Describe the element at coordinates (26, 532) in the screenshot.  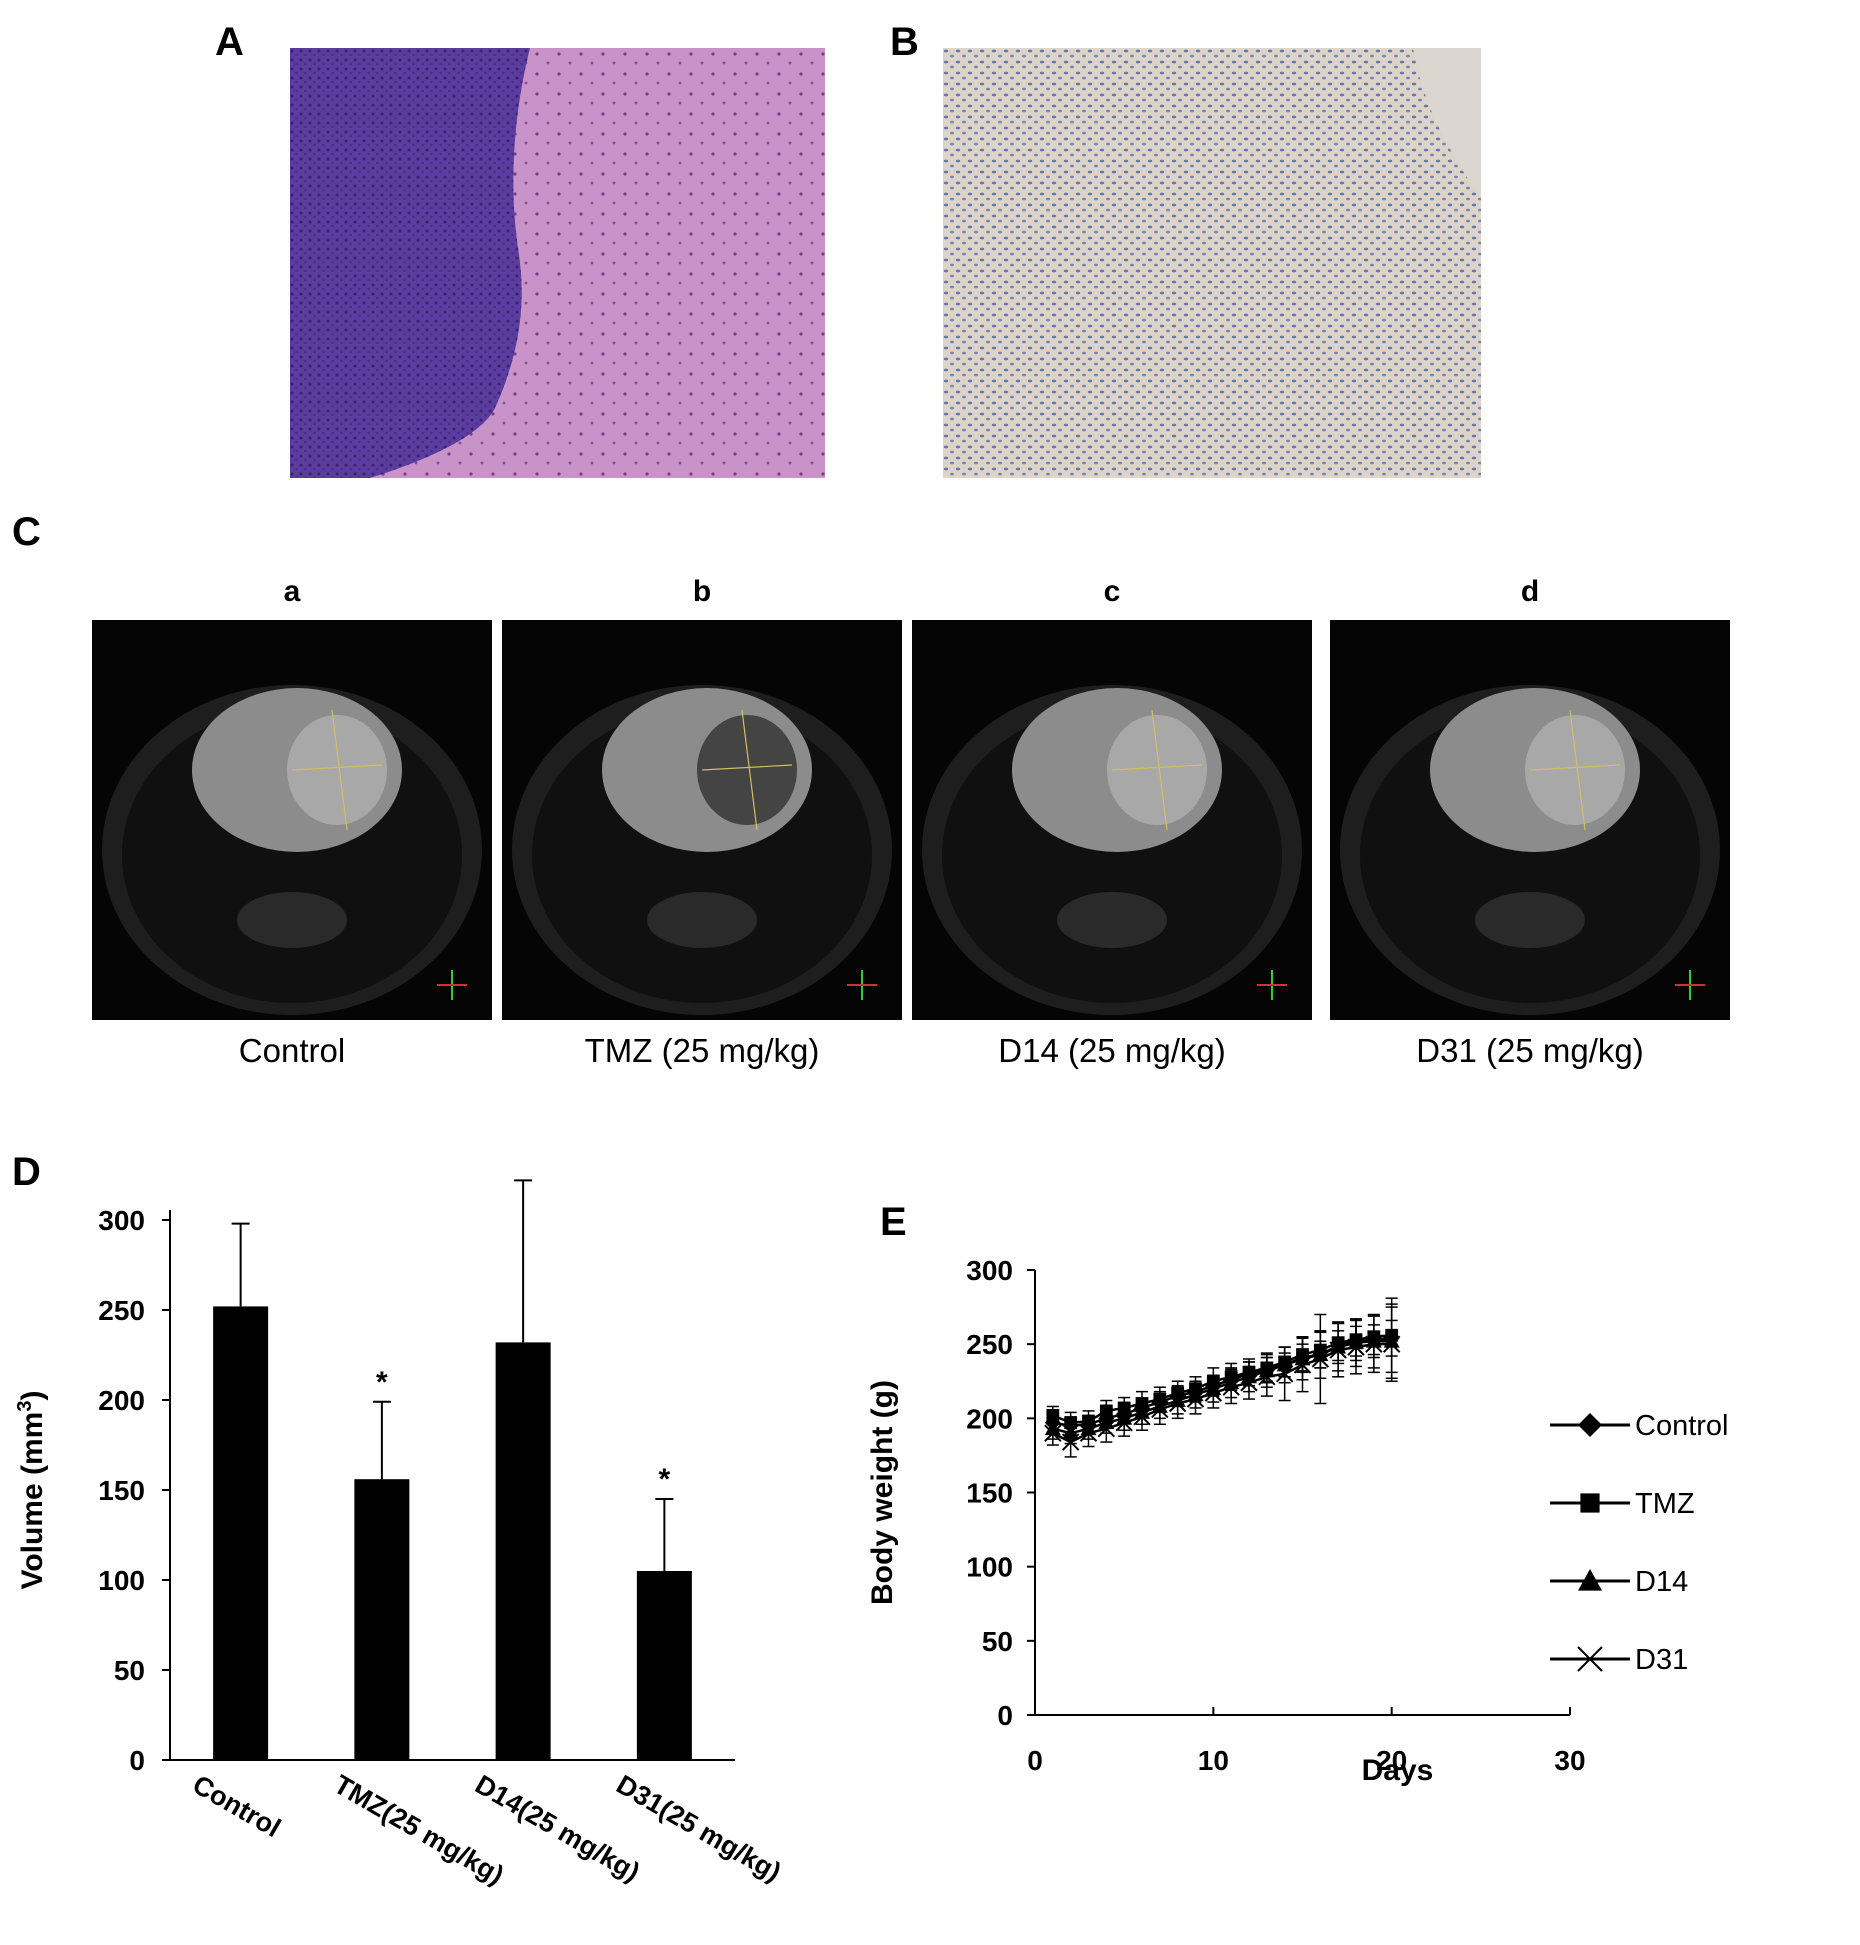
I see `panel-label-c: C` at that location.